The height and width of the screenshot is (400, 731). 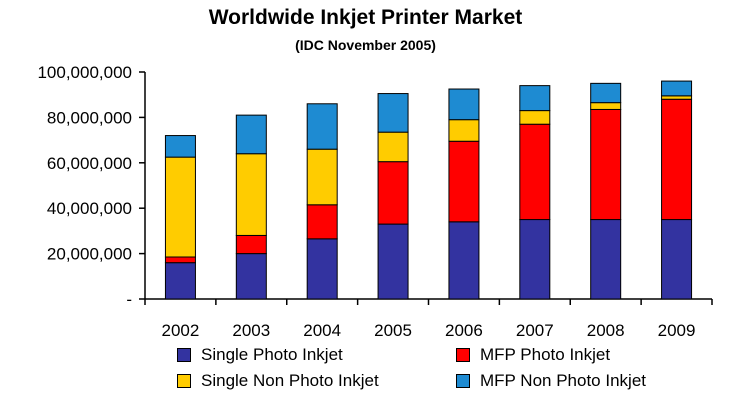 I want to click on bar-segment-mfp-non-photo-inkjet-2003, so click(x=251, y=134).